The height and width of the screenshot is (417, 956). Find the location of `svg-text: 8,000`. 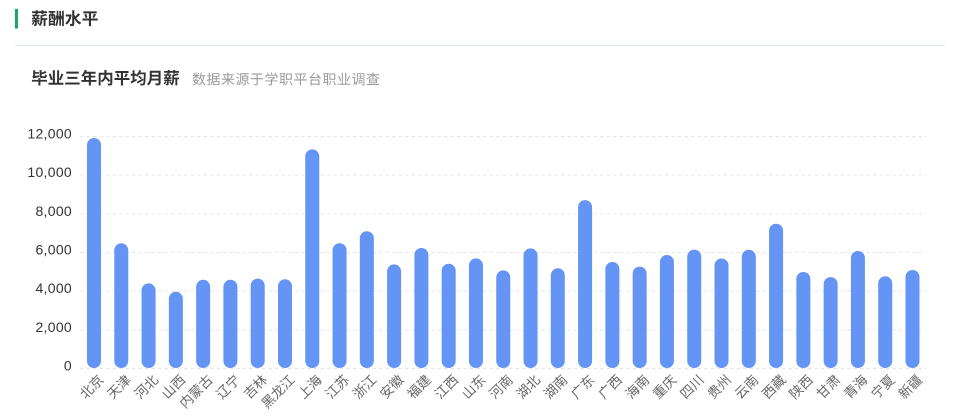

svg-text: 8,000 is located at coordinates (53, 211).